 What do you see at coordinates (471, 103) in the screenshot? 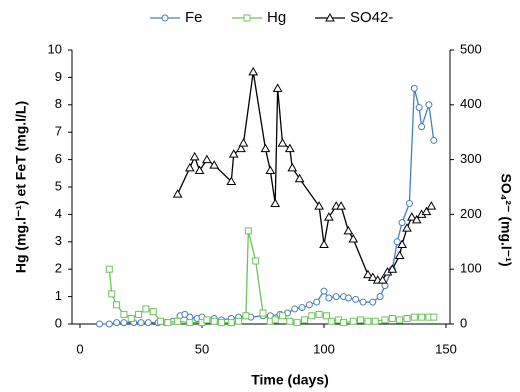
I see `y2-tick-label: 400` at bounding box center [471, 103].